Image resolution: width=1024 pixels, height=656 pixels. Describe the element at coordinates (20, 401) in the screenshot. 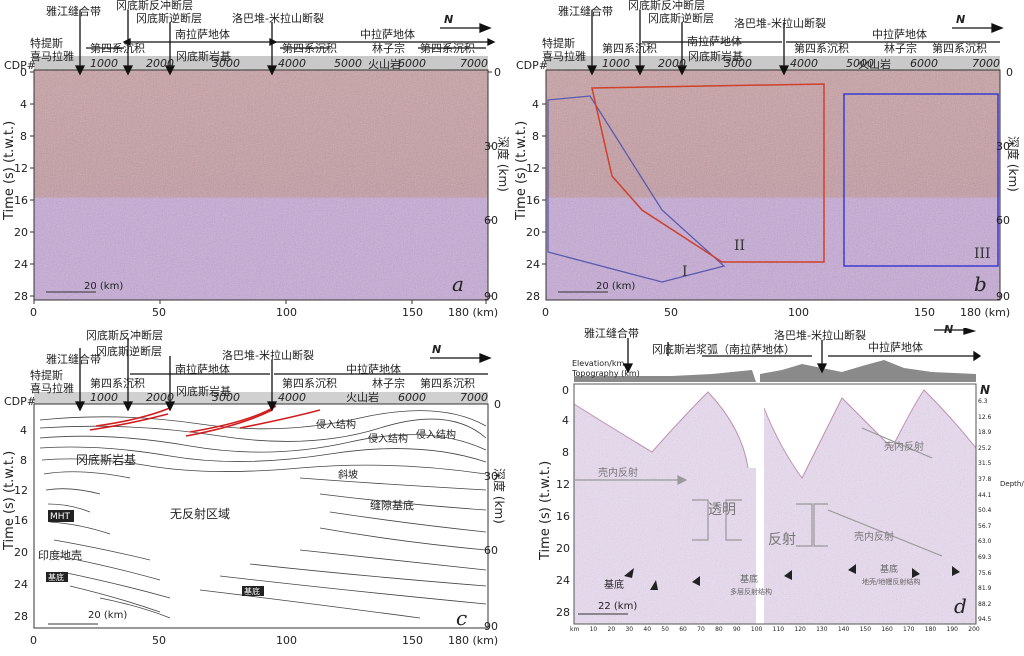

I see `cdp-label: CDP#` at that location.